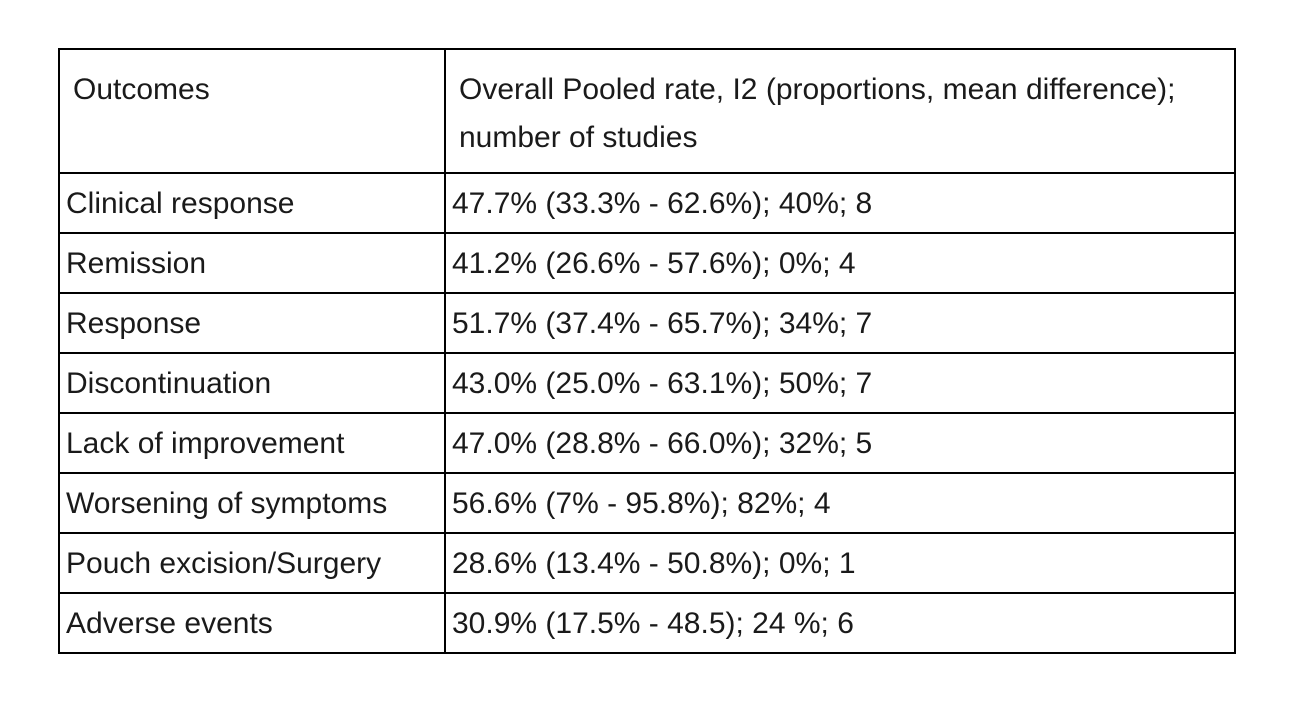 This screenshot has height=722, width=1304. I want to click on outcome-cell: Pouch excision/Surgery, so click(252, 563).